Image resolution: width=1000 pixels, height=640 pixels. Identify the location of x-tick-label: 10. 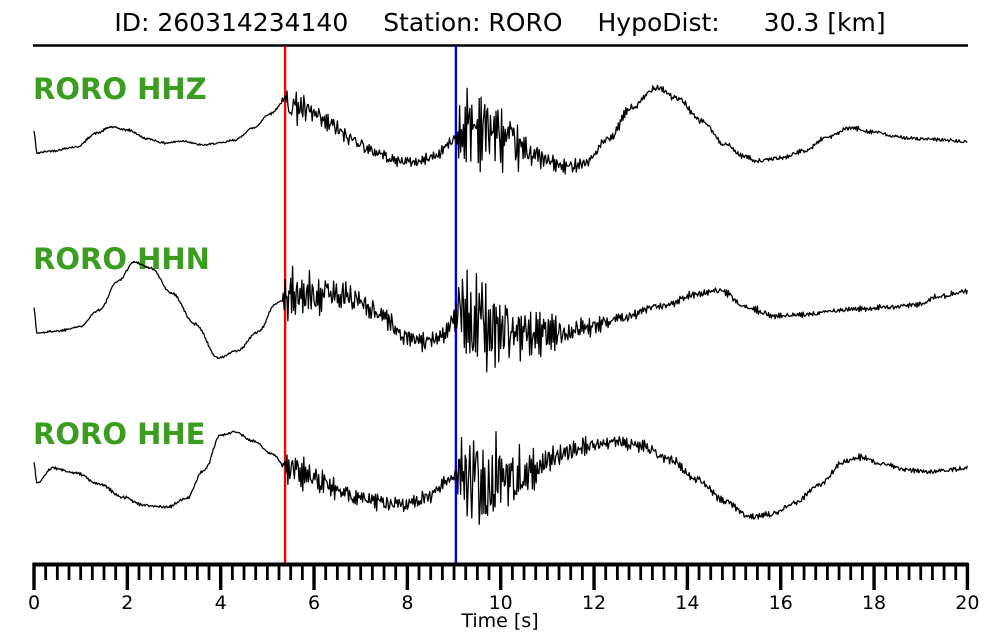
(501, 603).